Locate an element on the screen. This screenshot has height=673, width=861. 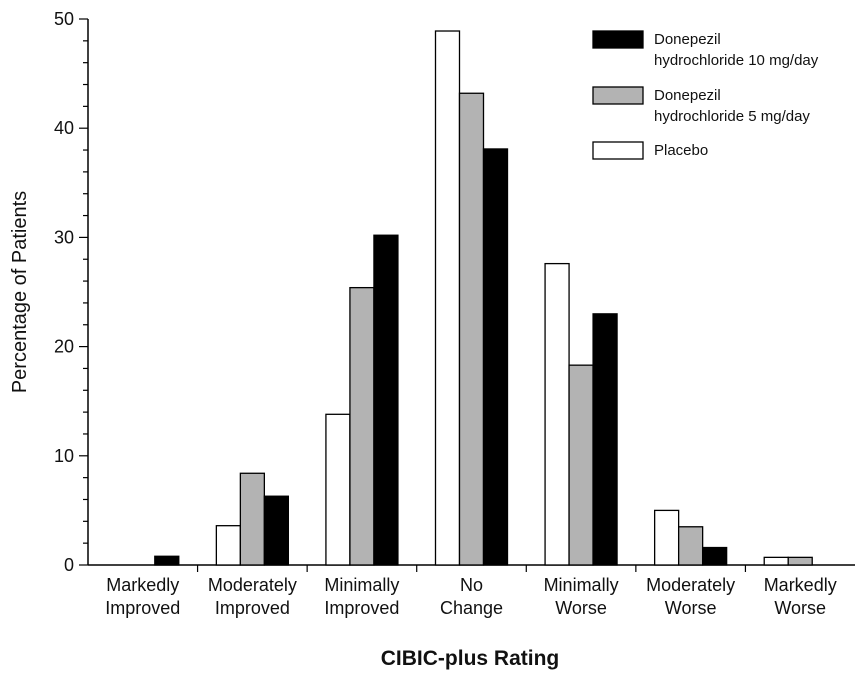
y-tick-label: 10 is located at coordinates (64, 456).